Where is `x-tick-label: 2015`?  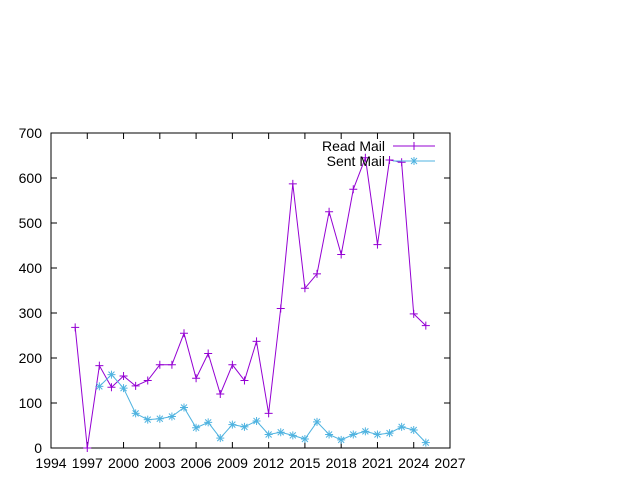
x-tick-label: 2015 is located at coordinates (304, 463).